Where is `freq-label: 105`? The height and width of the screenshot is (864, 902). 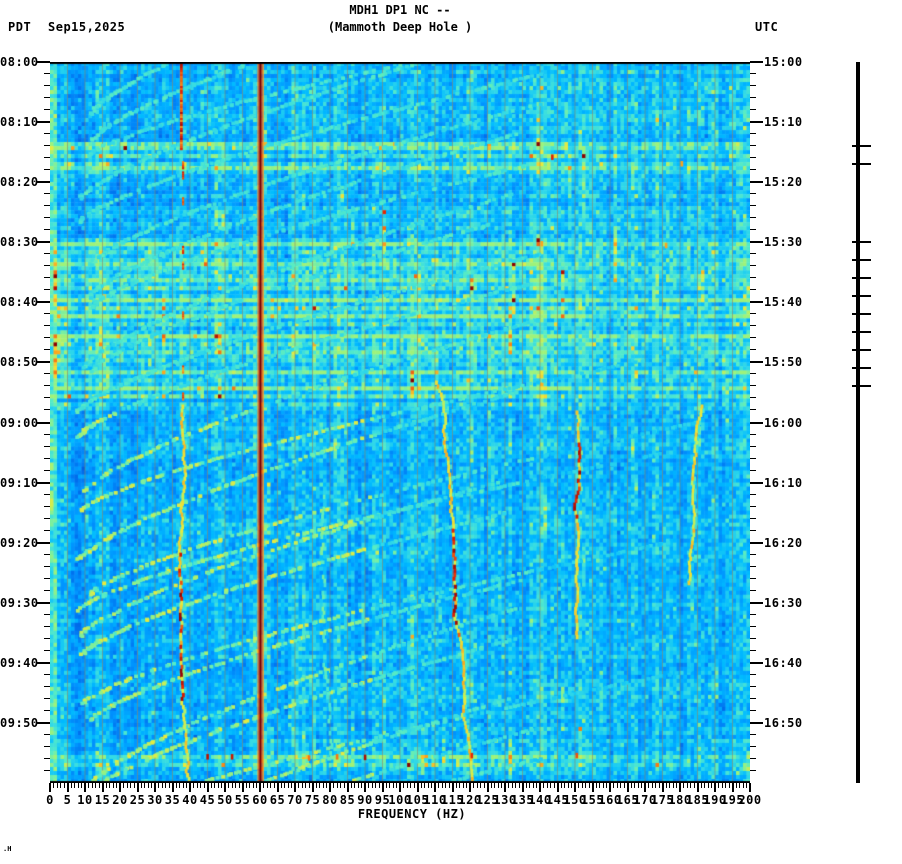
freq-label: 105 is located at coordinates (417, 800).